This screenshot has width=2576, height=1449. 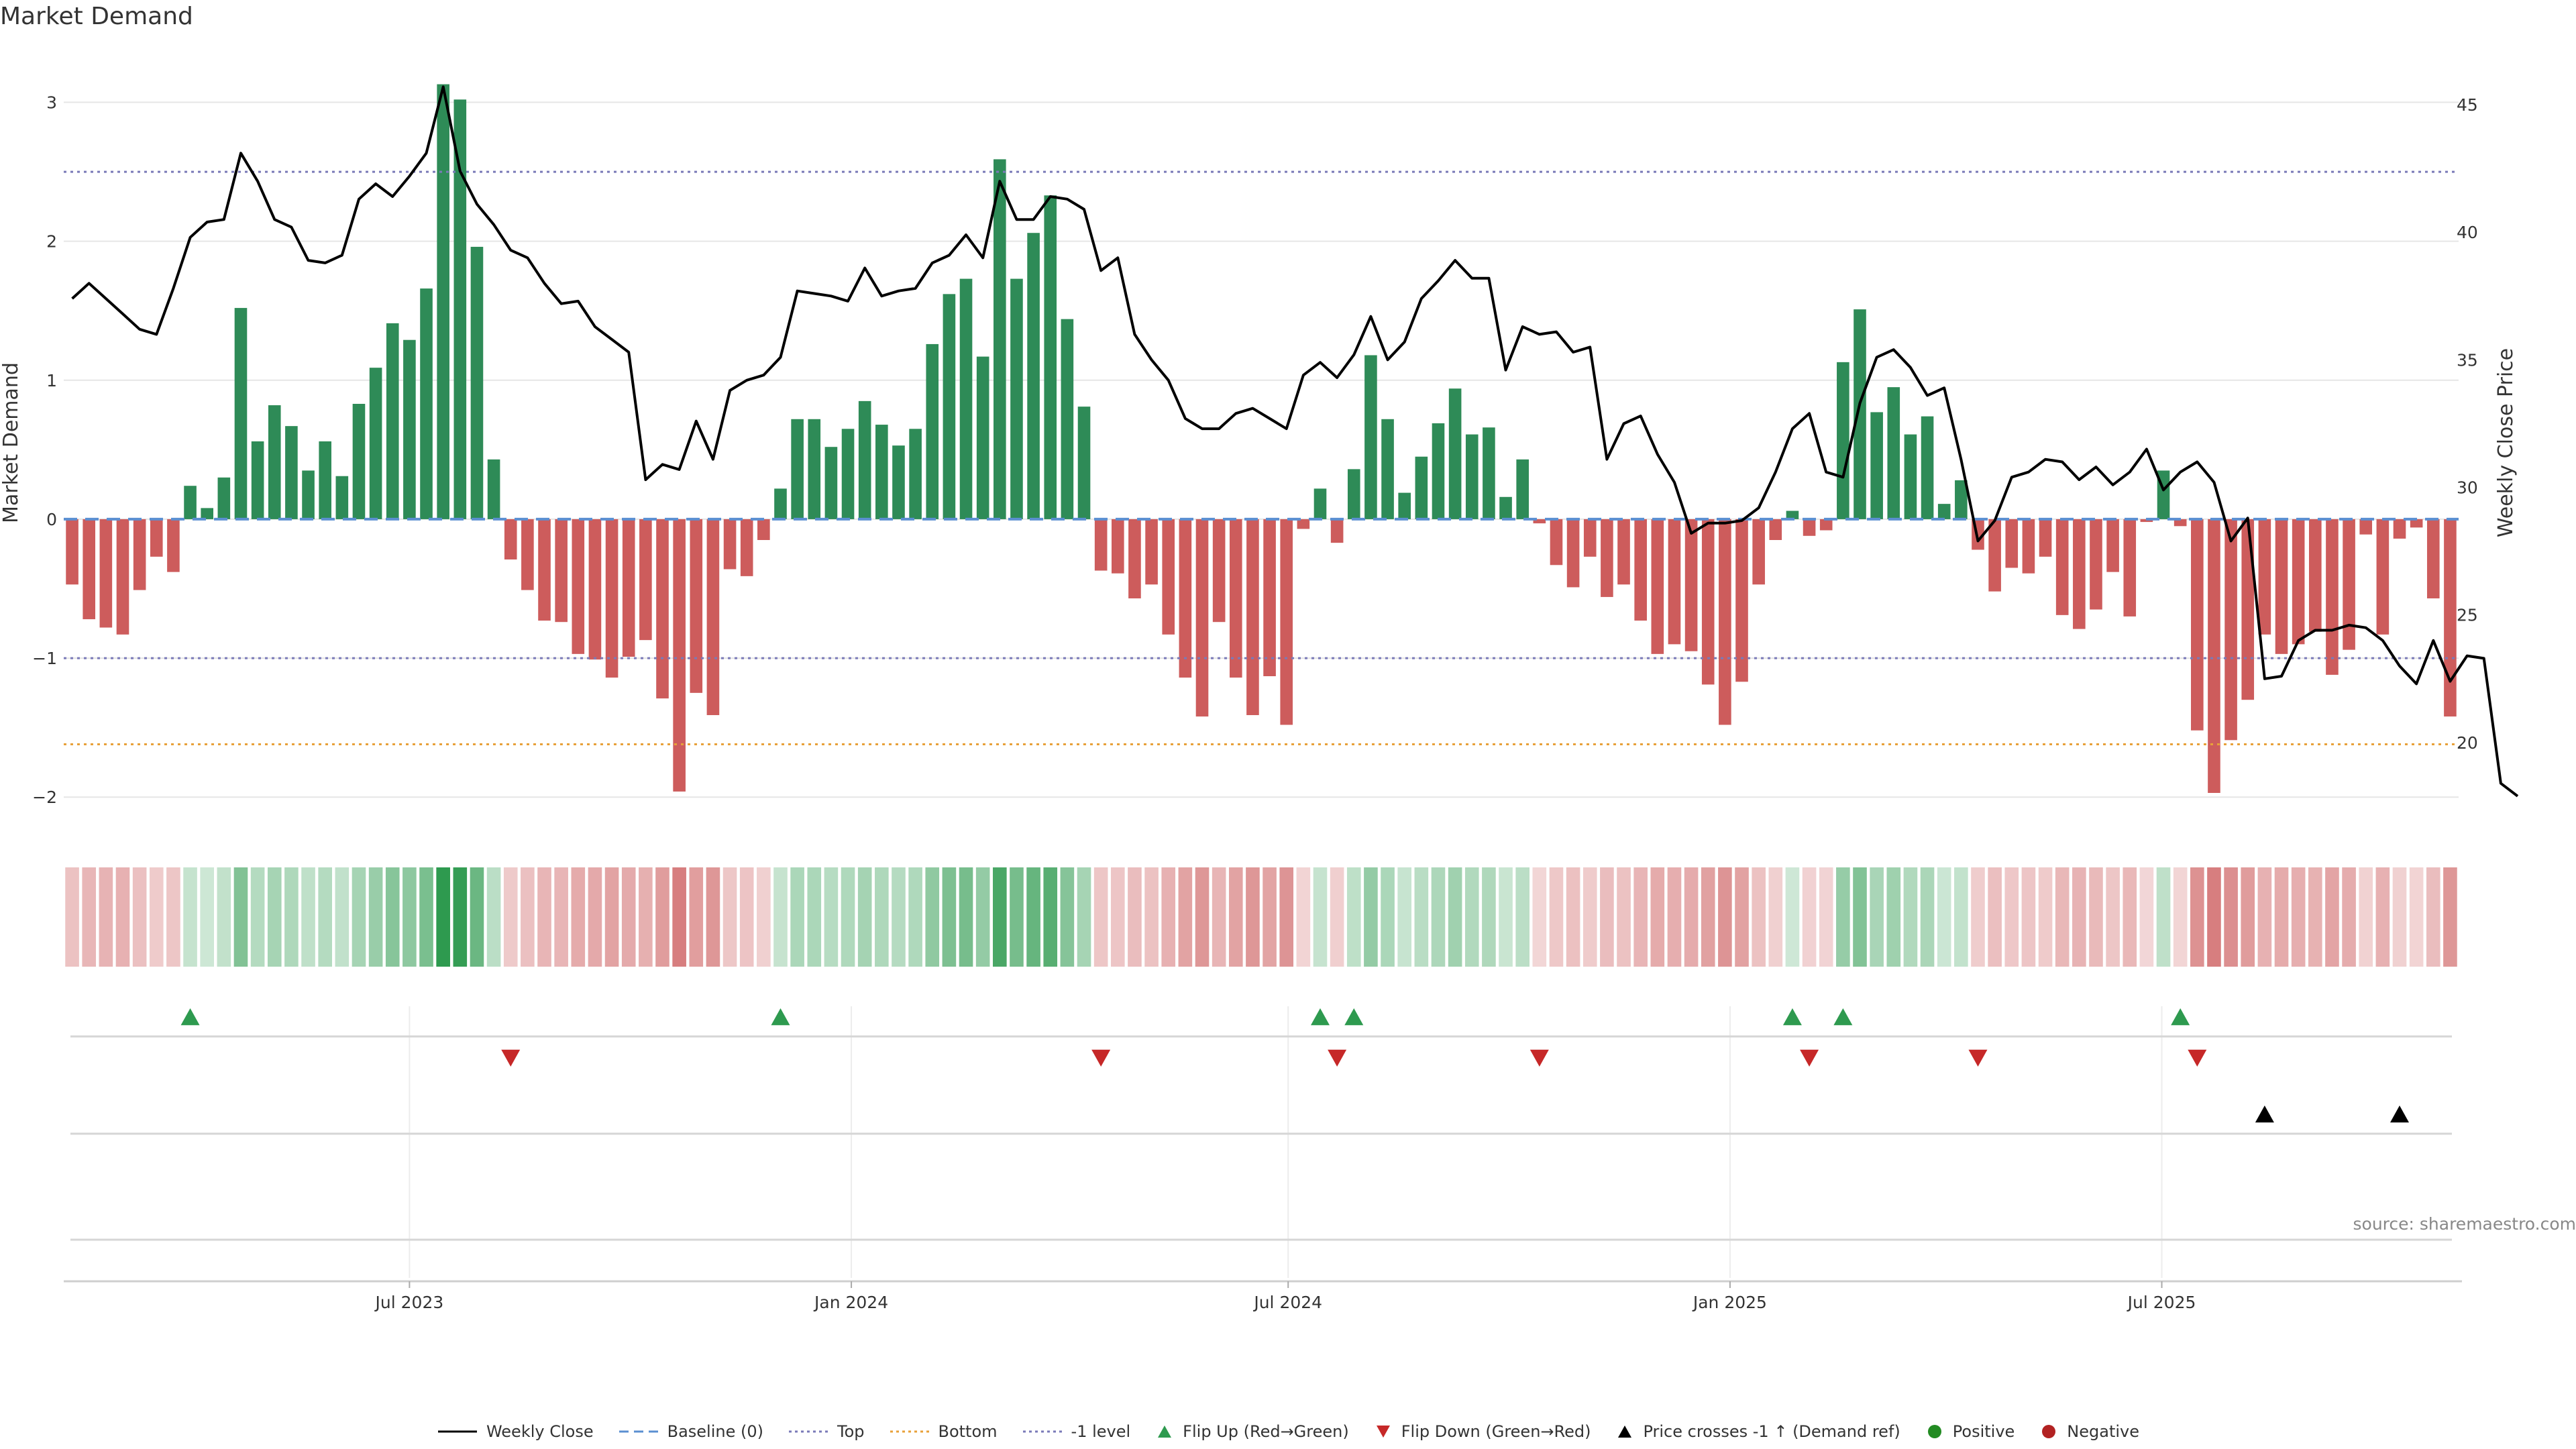 What do you see at coordinates (540, 1431) in the screenshot?
I see `legend-label: Weekly Close` at bounding box center [540, 1431].